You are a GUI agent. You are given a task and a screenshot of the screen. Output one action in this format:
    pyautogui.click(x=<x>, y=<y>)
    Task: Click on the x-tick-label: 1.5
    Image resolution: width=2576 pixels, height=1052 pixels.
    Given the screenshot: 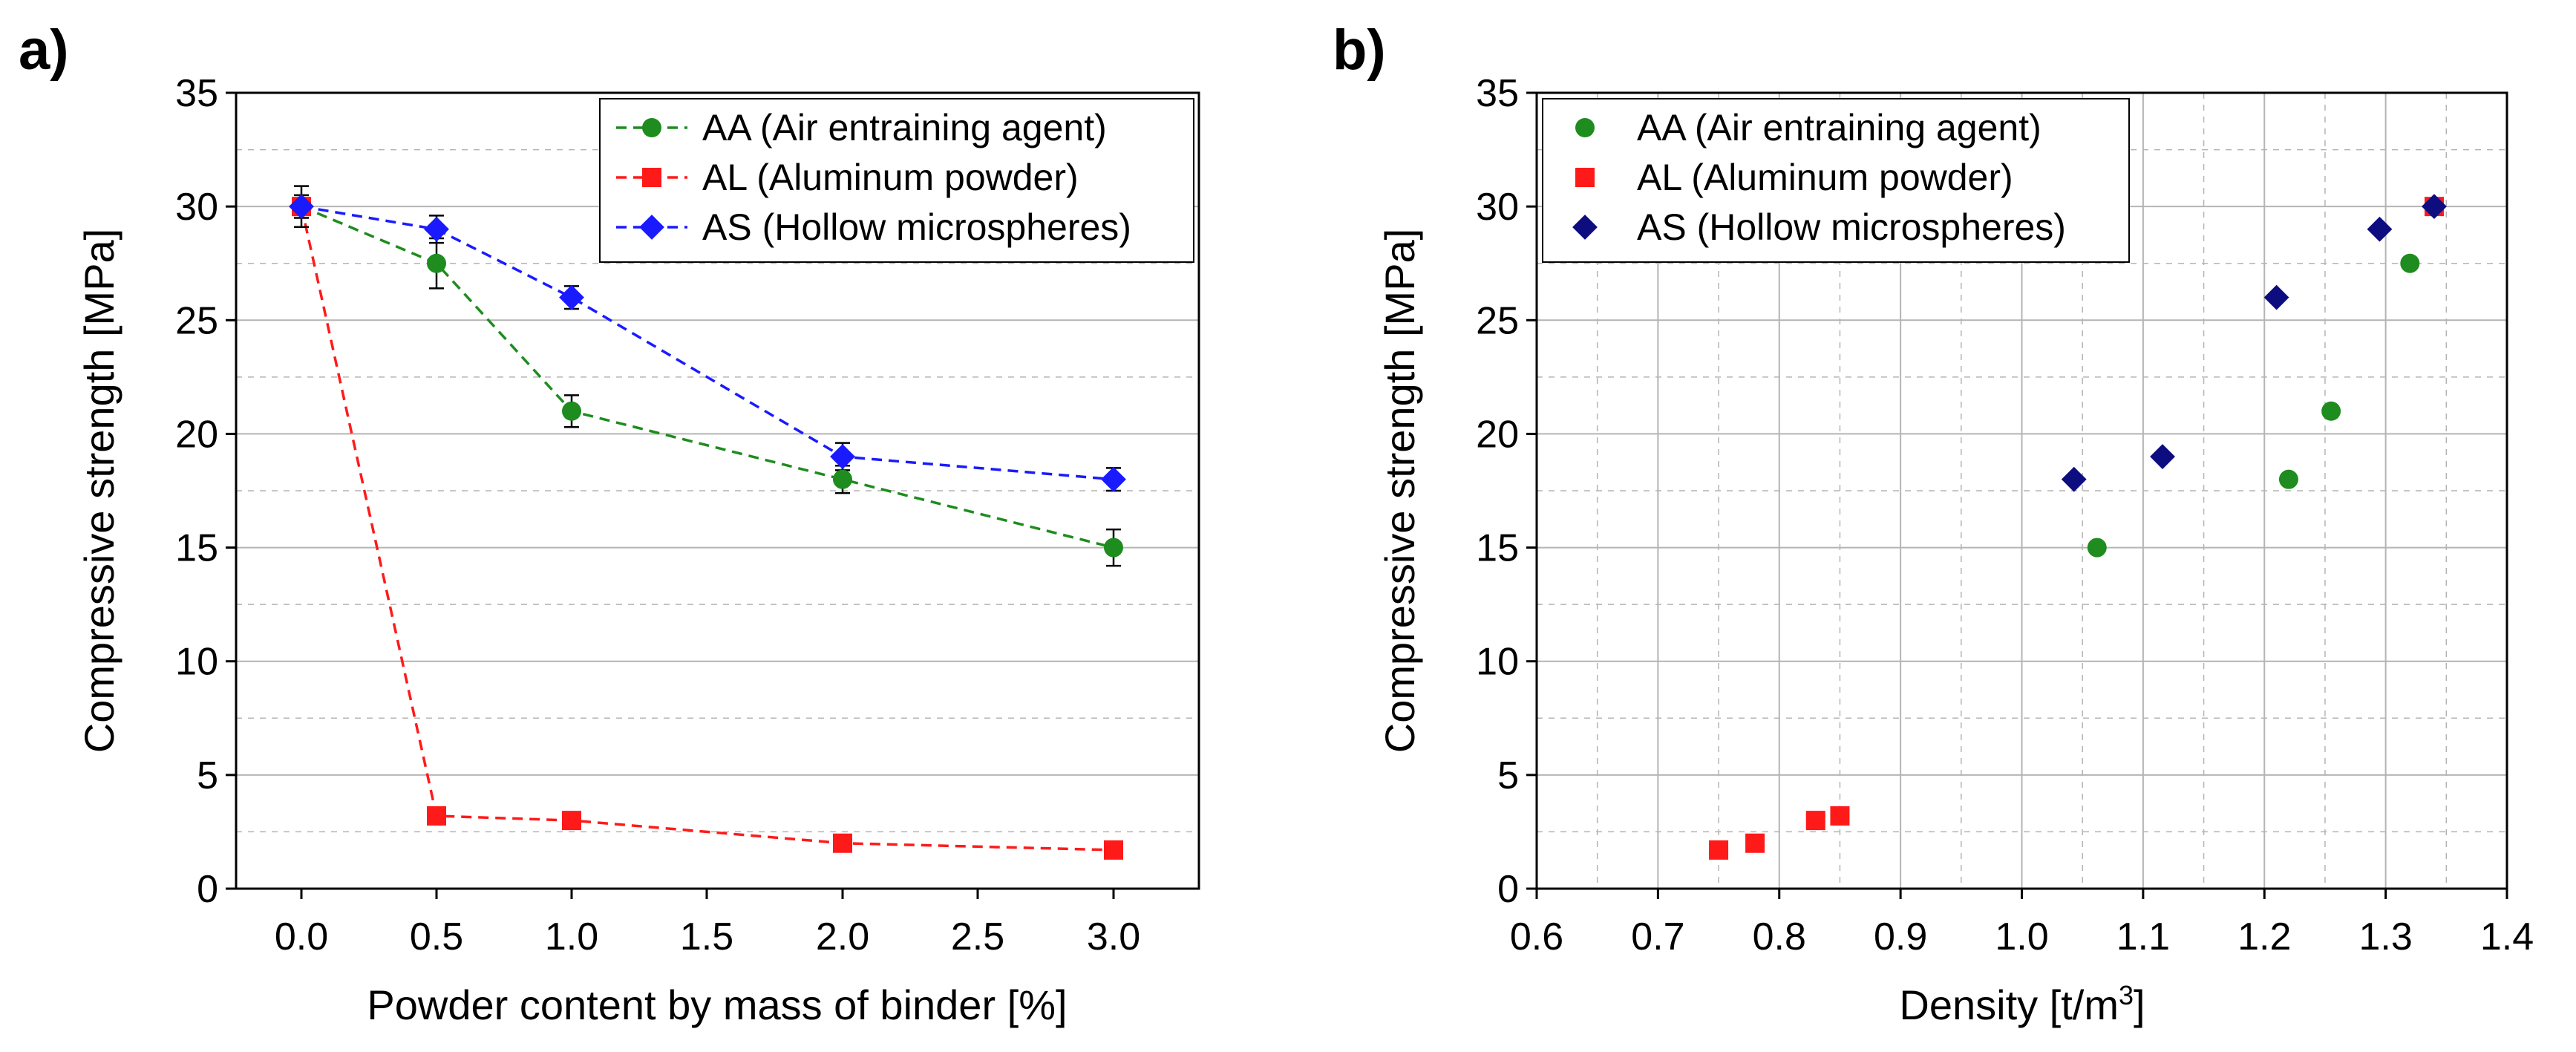 What is the action you would take?
    pyautogui.click(x=706, y=937)
    